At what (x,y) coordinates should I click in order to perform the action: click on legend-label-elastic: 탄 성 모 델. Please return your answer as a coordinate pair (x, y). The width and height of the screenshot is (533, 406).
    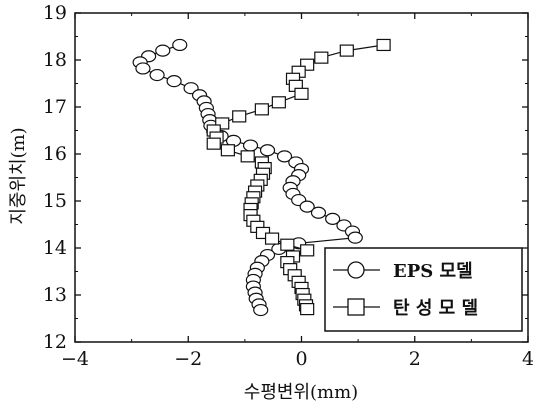
    Looking at the image, I should click on (435, 308).